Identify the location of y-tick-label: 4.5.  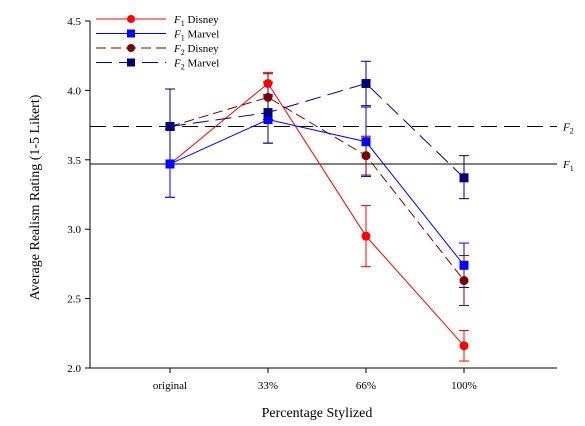
(74, 22).